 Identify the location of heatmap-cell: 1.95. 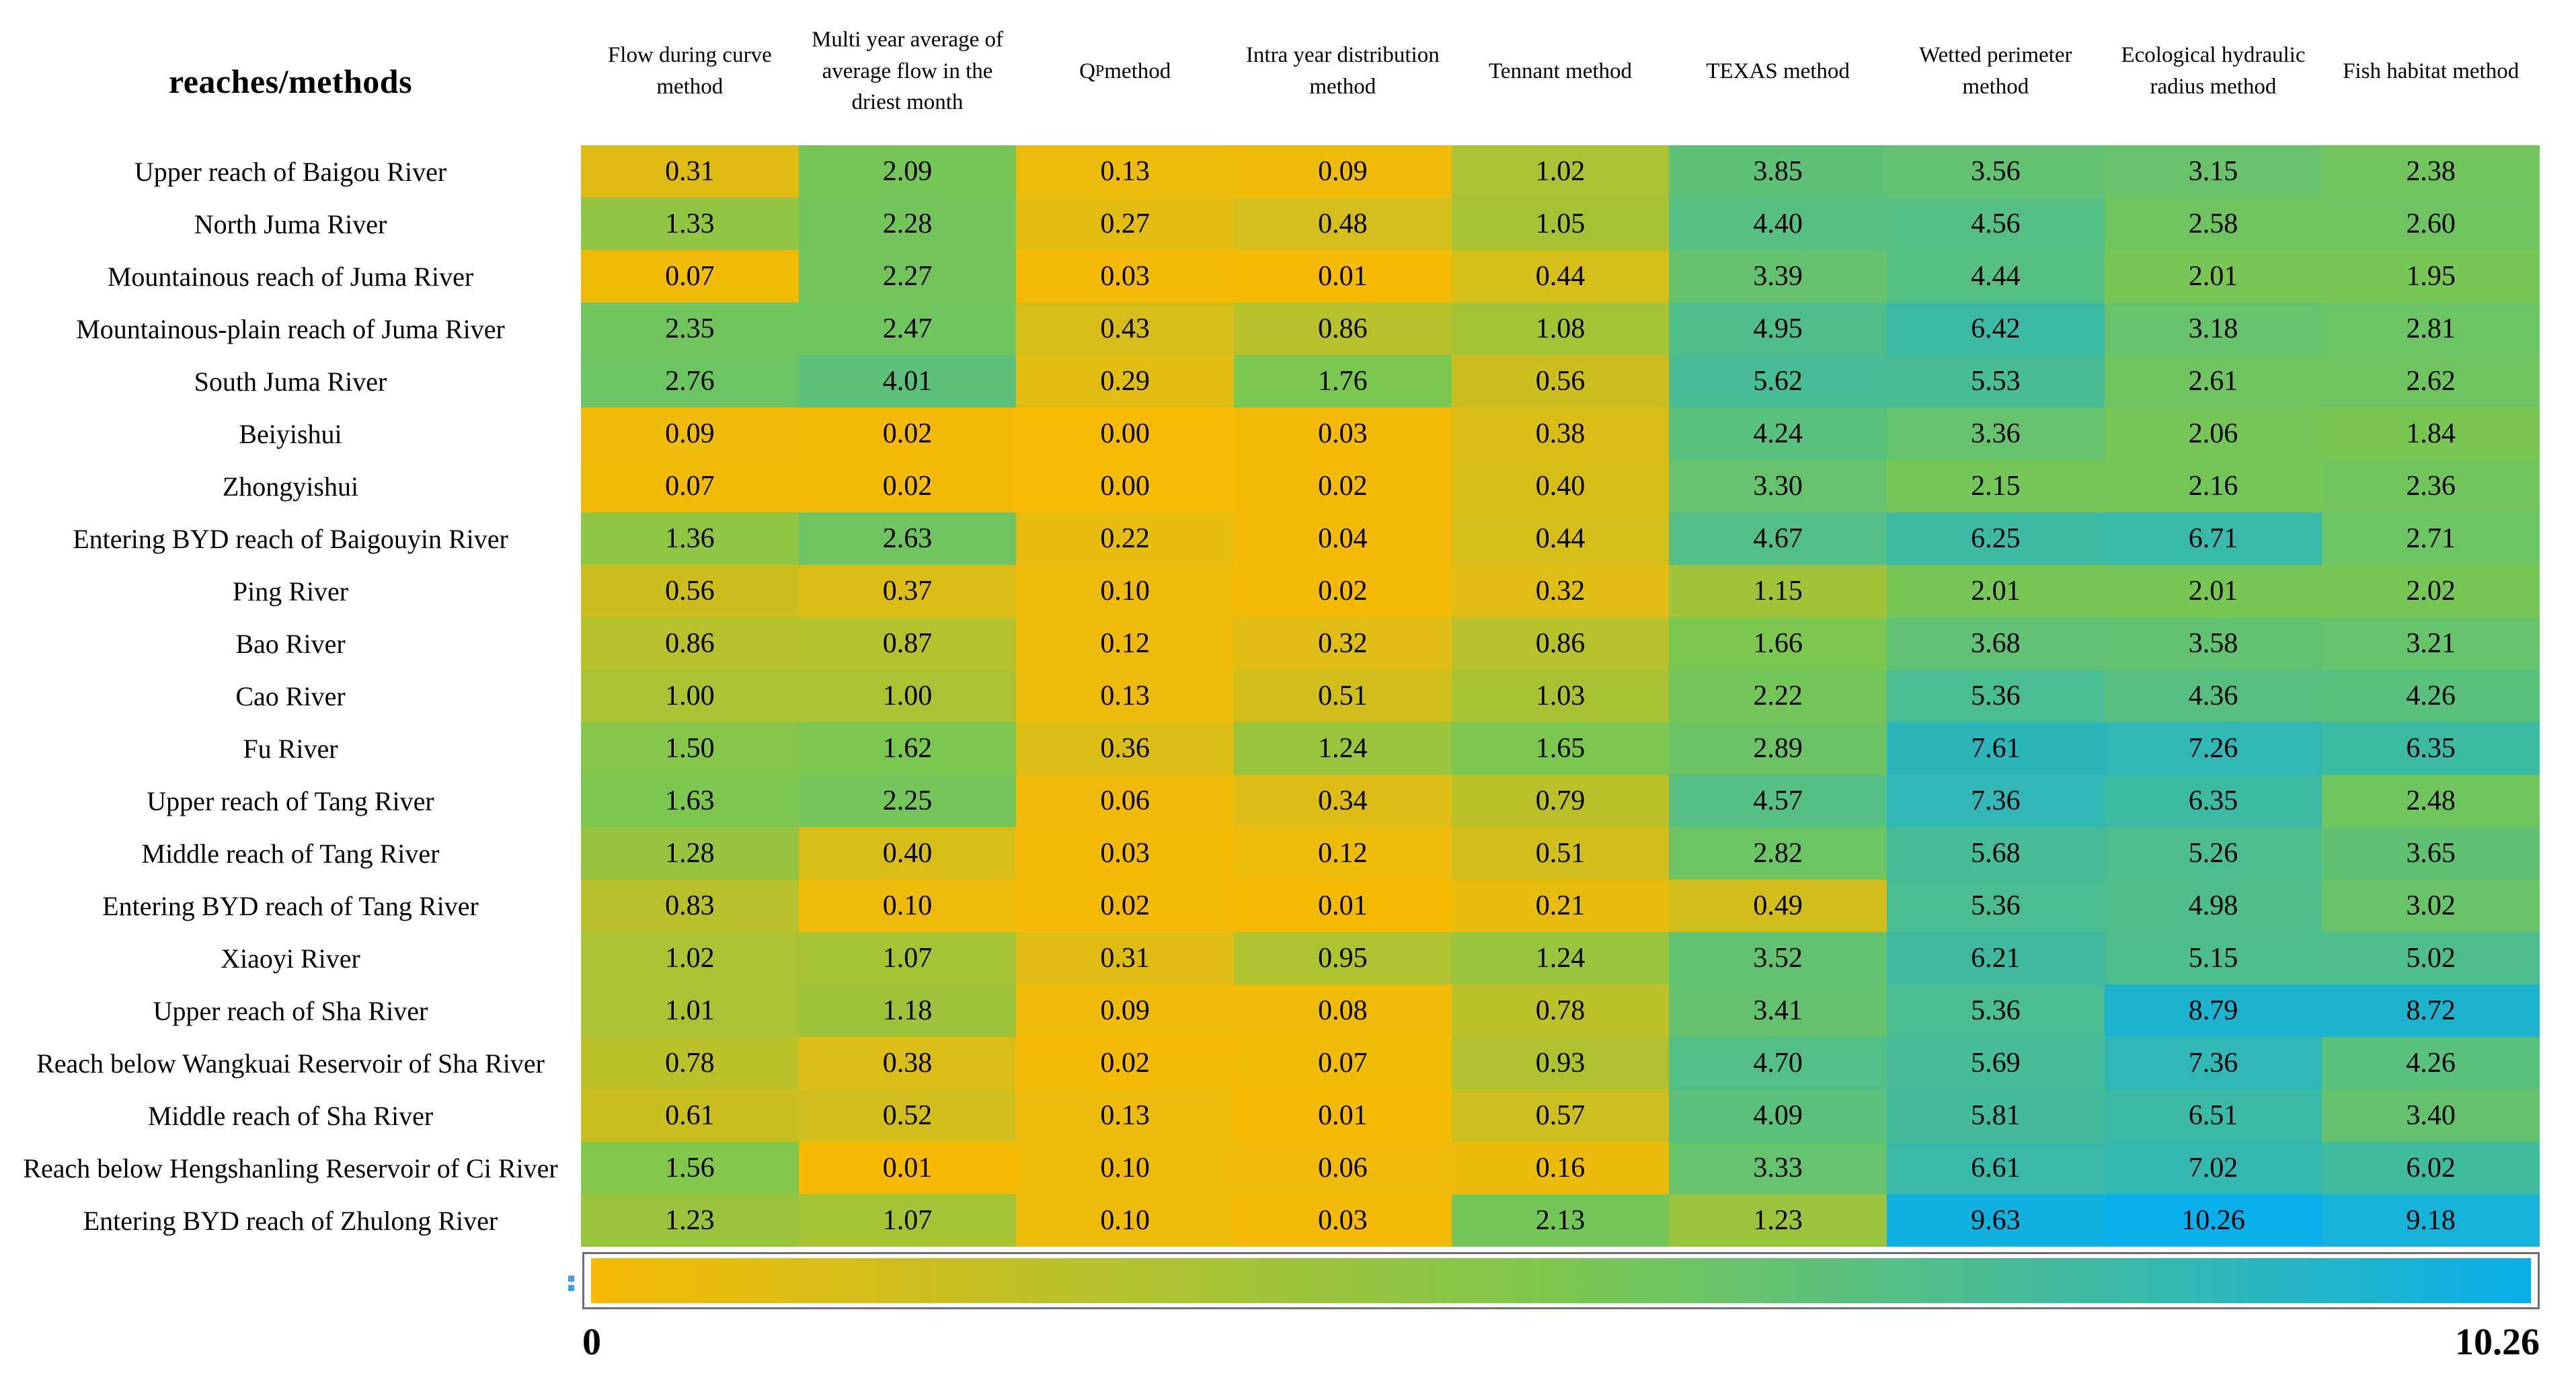
(2431, 276).